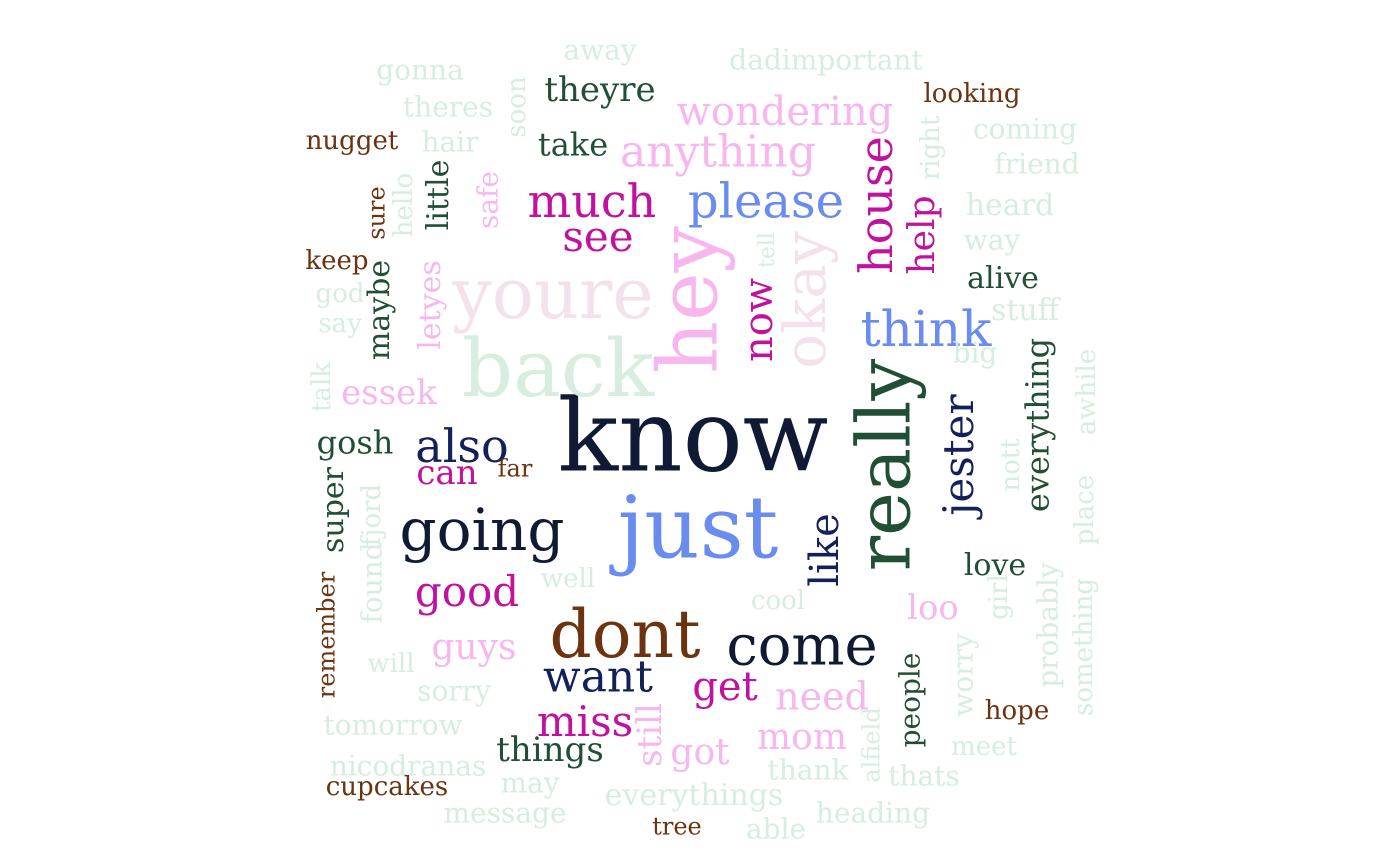  Describe the element at coordinates (992, 240) in the screenshot. I see `word-way: way` at that location.